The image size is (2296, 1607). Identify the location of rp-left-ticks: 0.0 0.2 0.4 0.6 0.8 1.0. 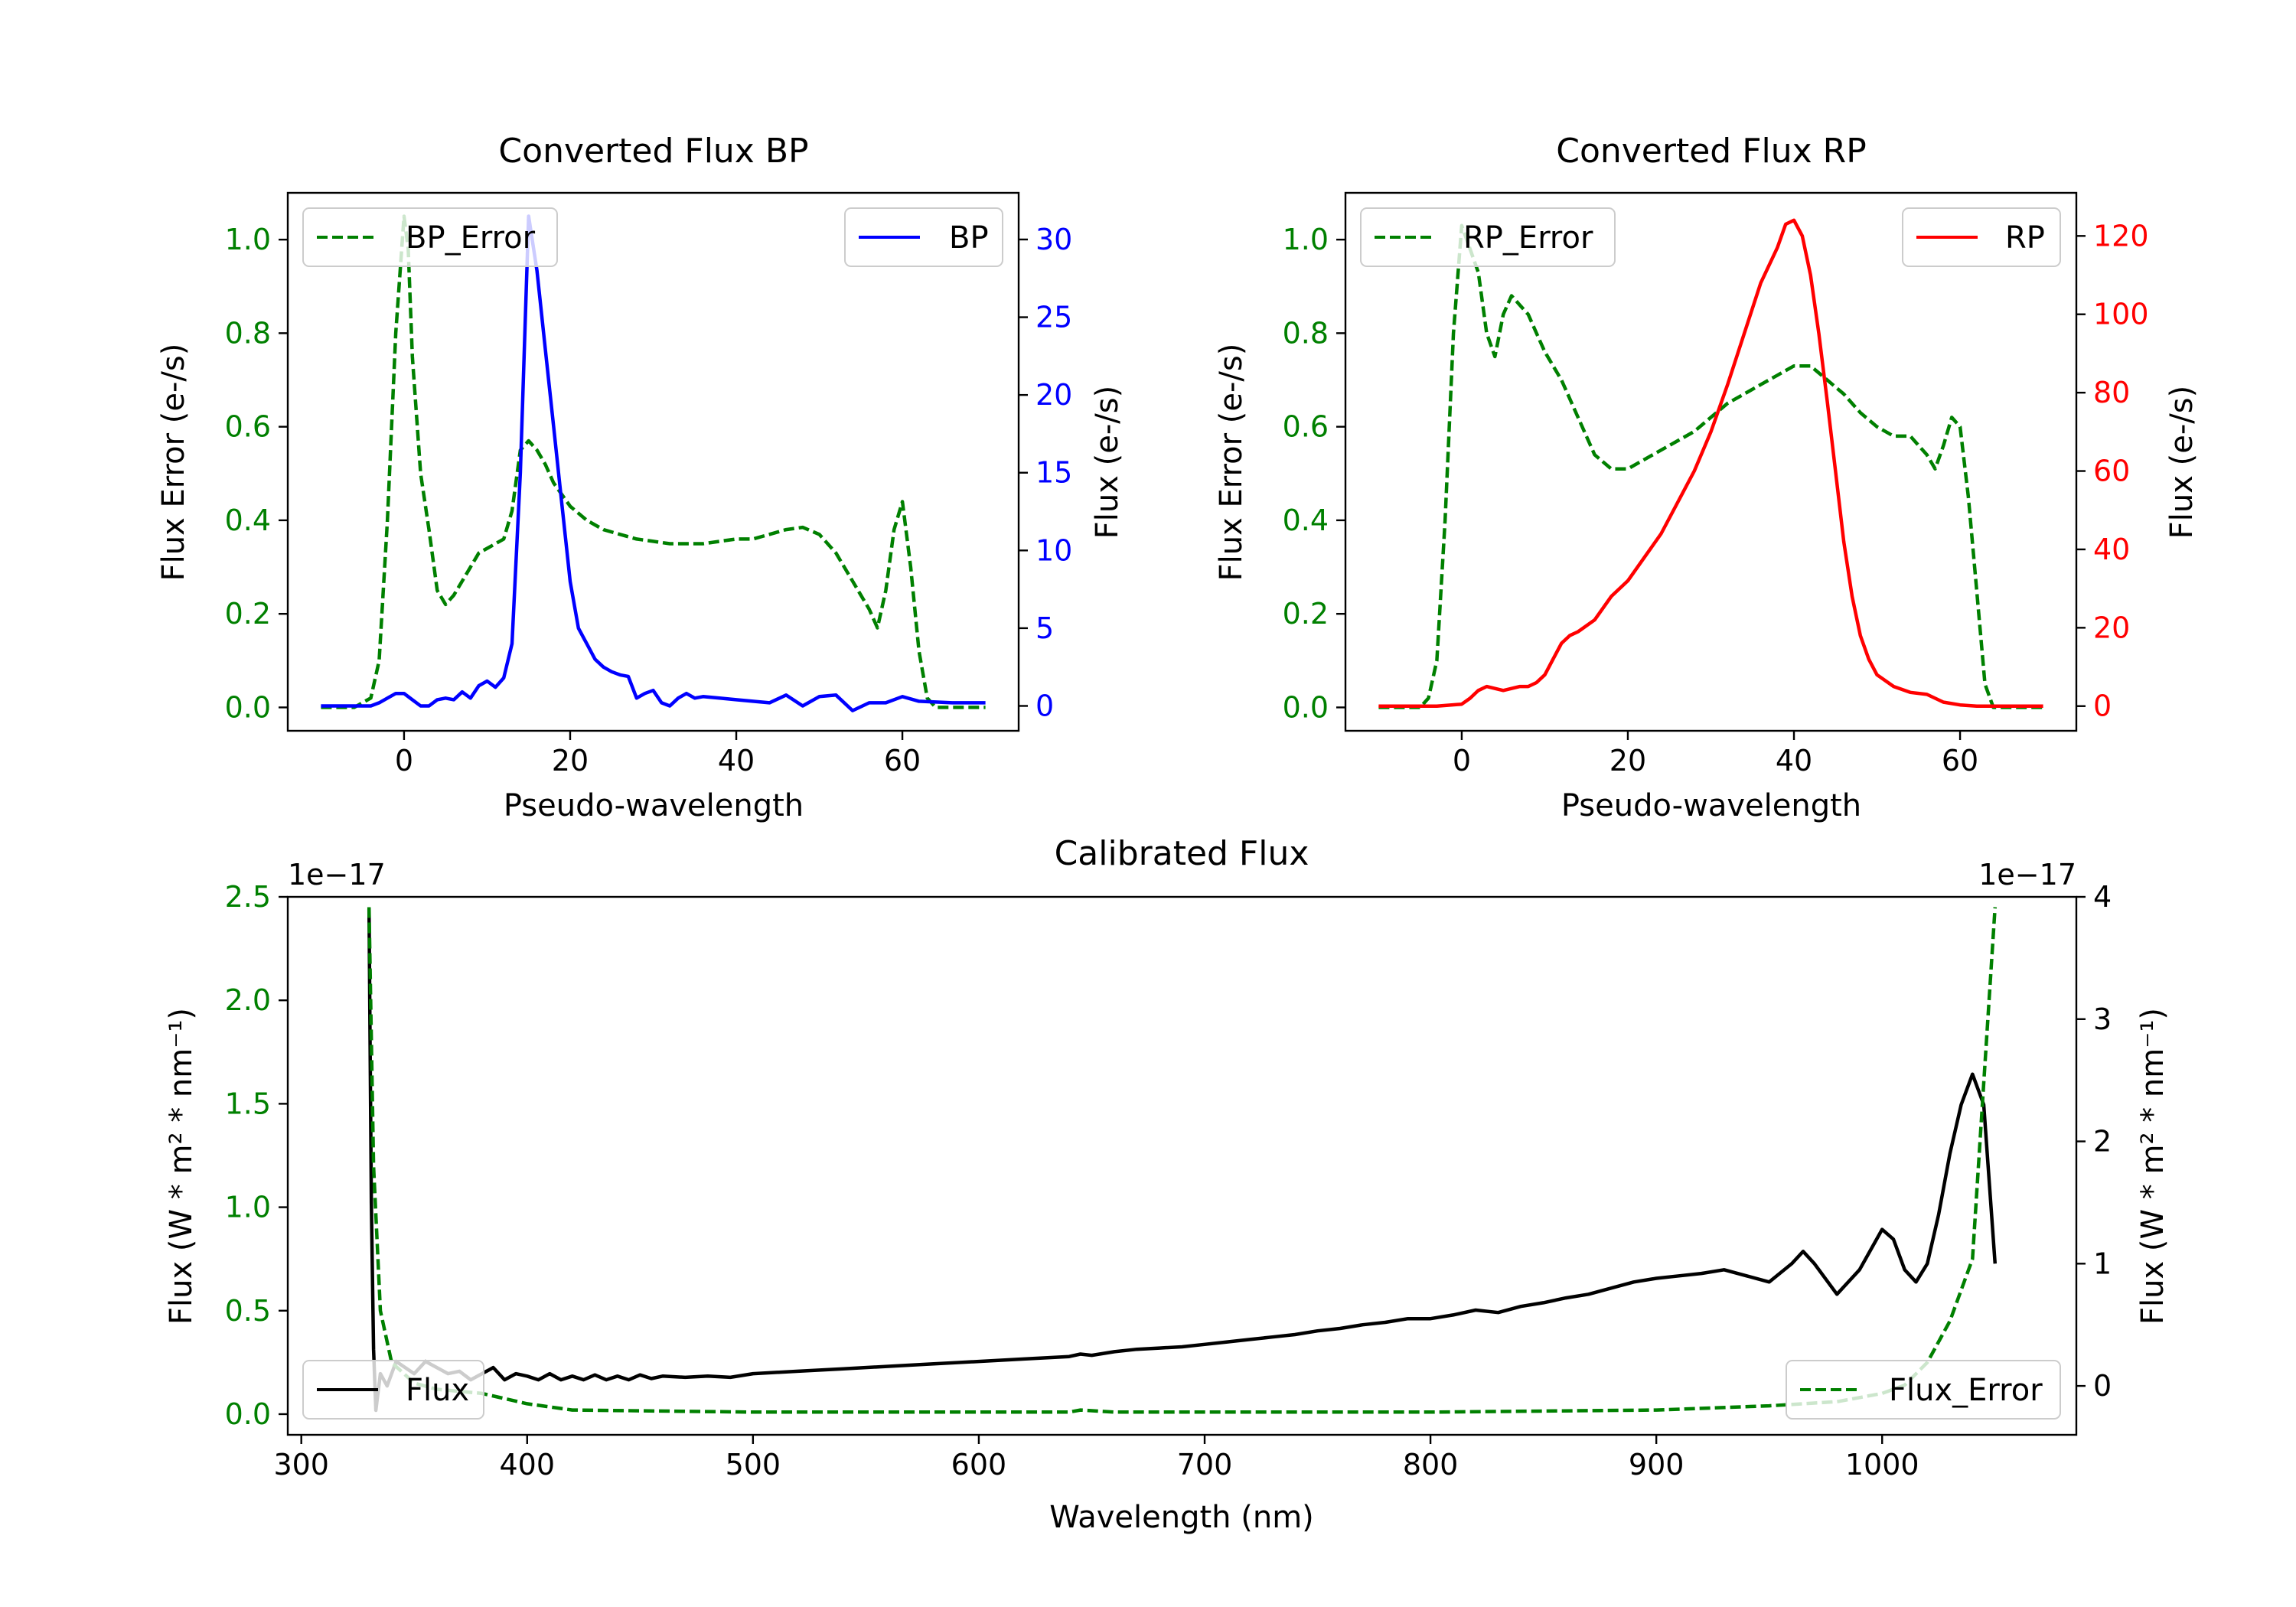
(1314, 473).